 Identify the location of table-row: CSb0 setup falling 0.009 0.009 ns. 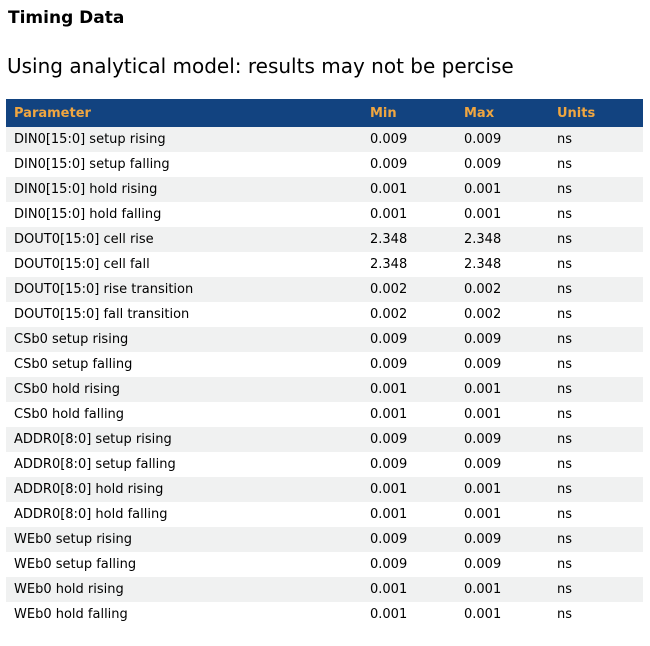
(324, 364).